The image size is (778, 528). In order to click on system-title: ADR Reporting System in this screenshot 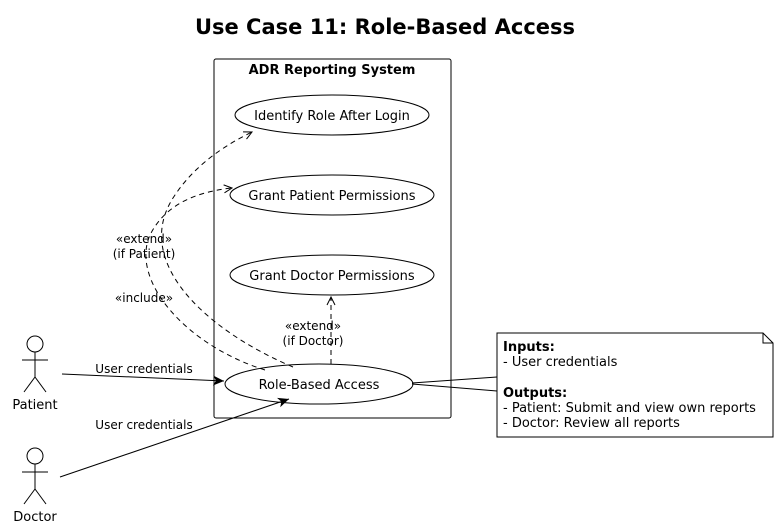, I will do `click(332, 70)`.